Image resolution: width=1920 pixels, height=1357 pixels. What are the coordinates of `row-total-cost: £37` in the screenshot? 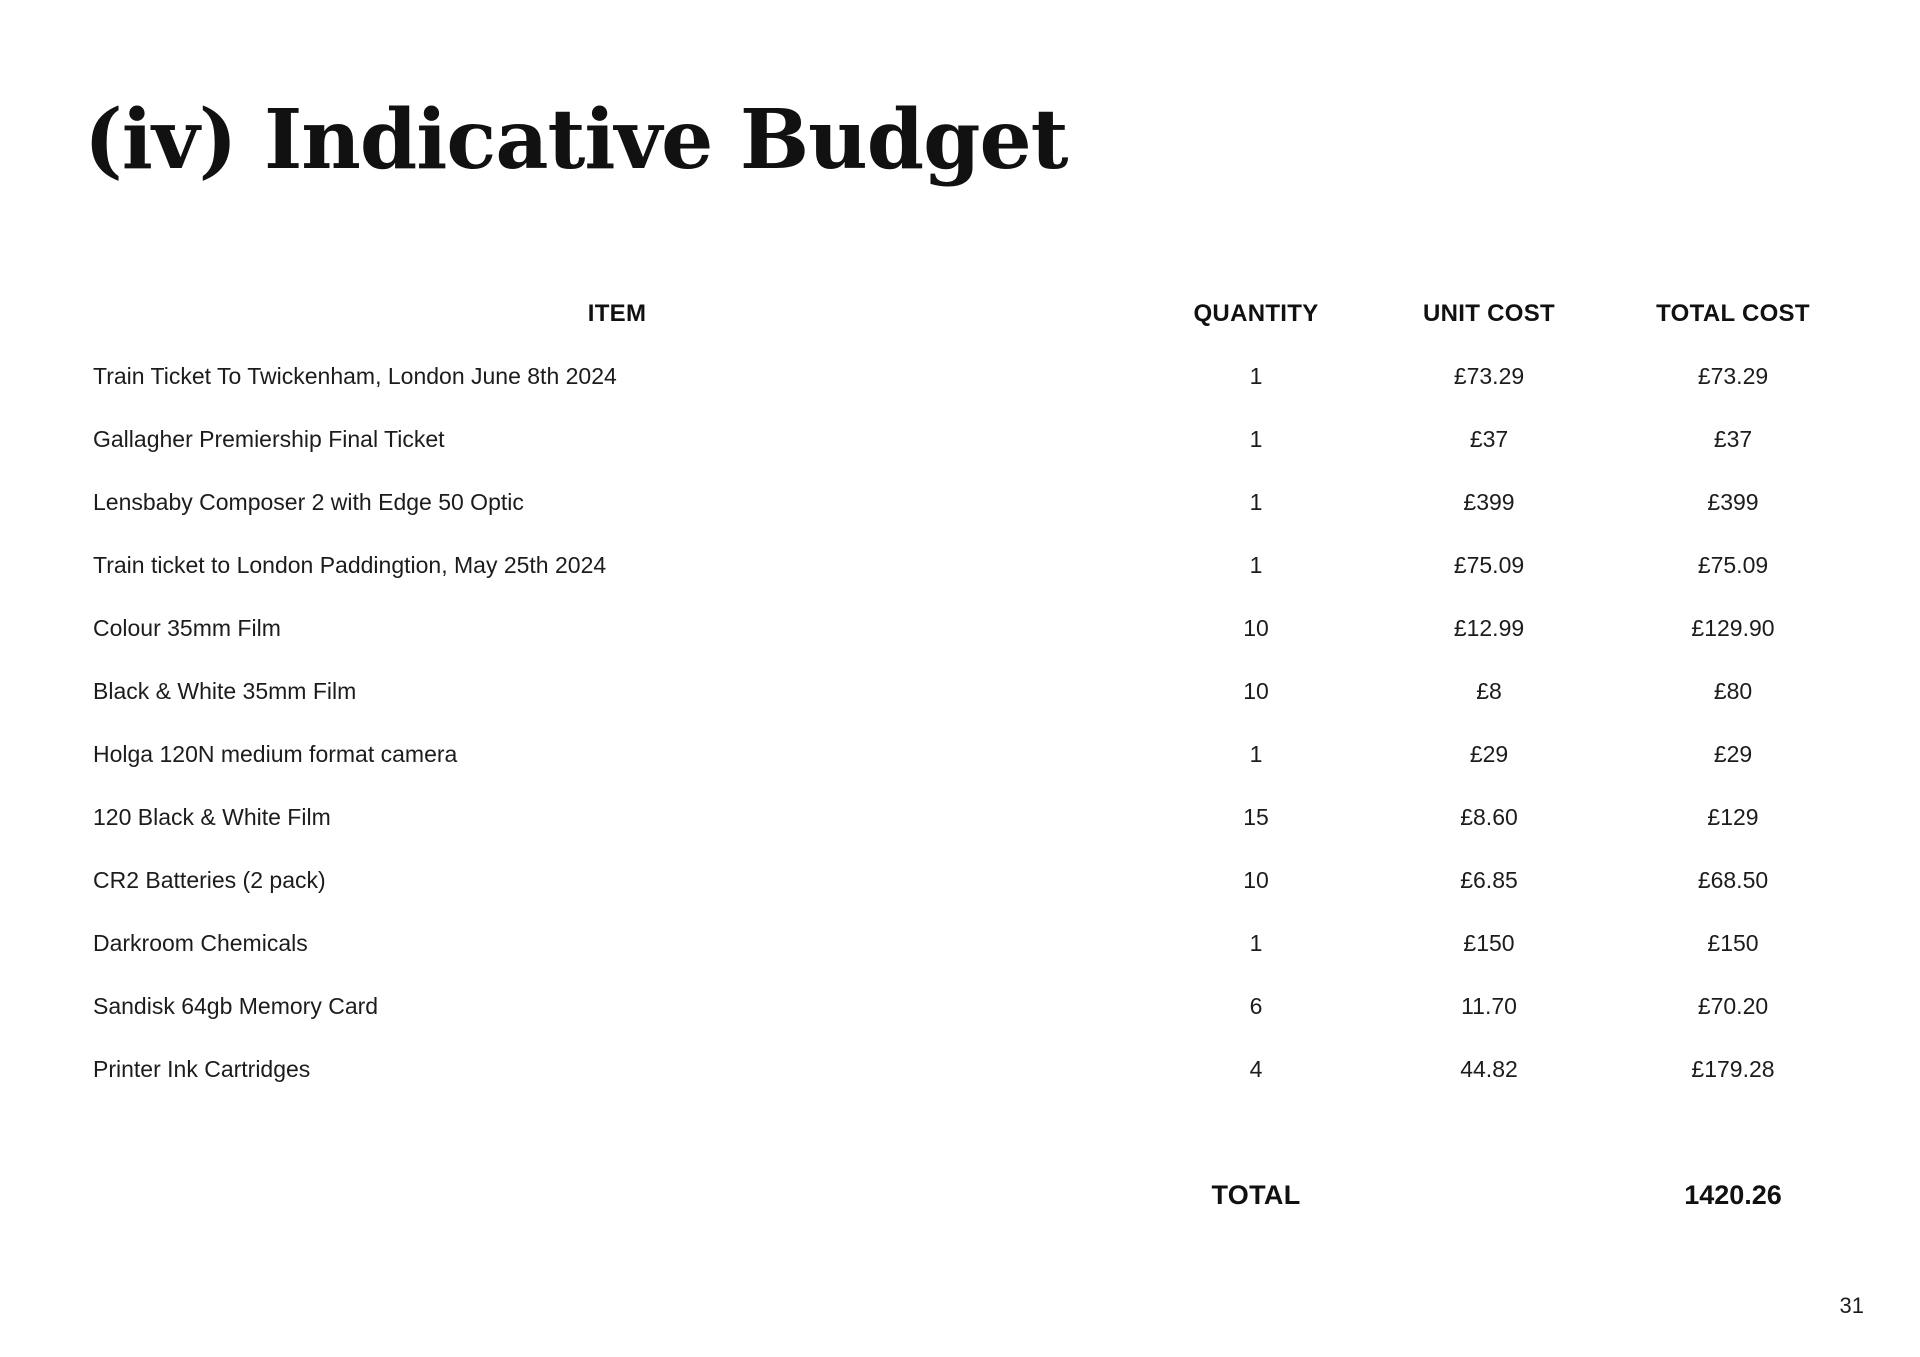 It's located at (1733, 439).